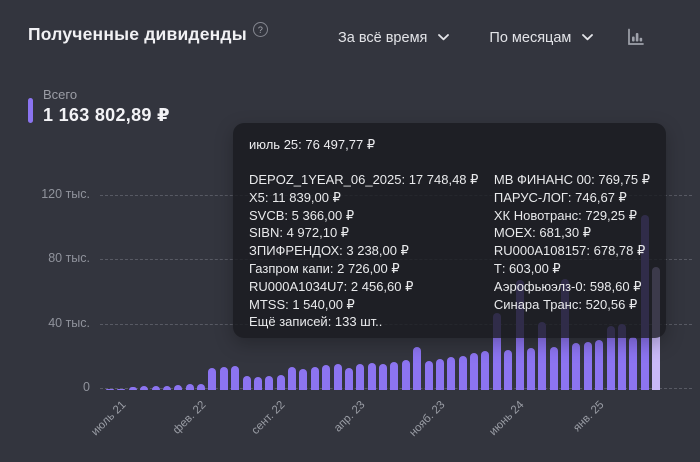  What do you see at coordinates (565, 215) in the screenshot?
I see `tooltip-row: ХК Новотранс: 729,25 ₽` at bounding box center [565, 215].